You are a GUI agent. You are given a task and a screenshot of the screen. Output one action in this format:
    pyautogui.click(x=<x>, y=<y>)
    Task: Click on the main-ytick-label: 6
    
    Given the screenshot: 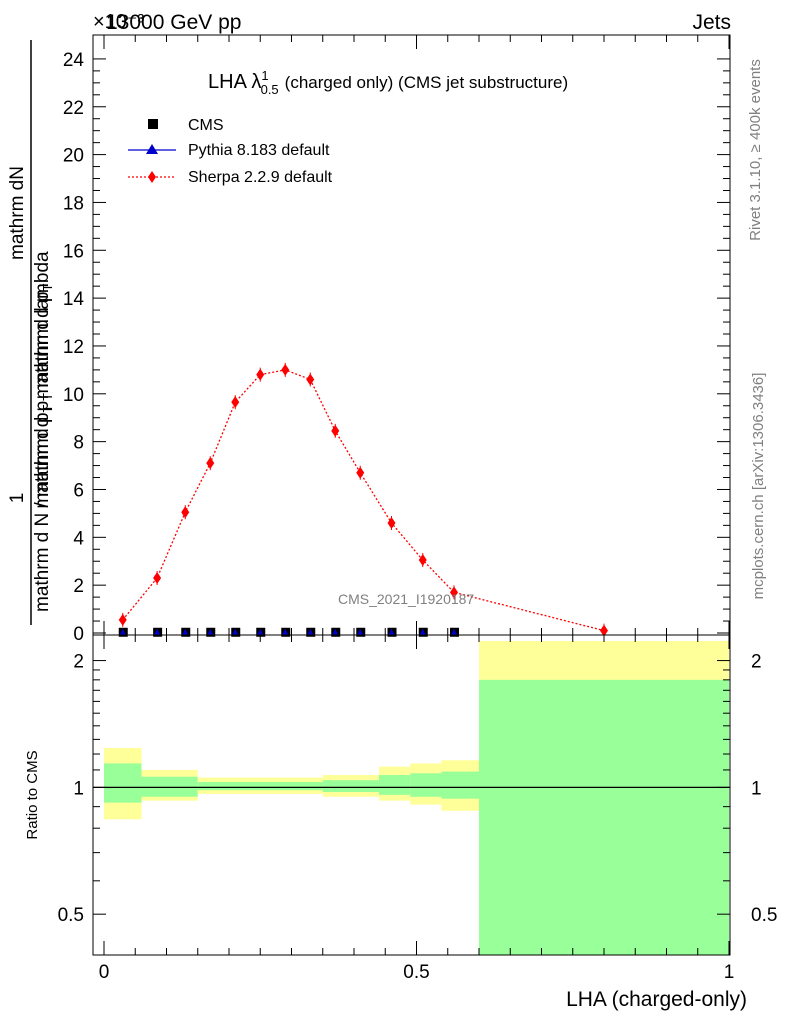 What is the action you would take?
    pyautogui.click(x=78, y=490)
    